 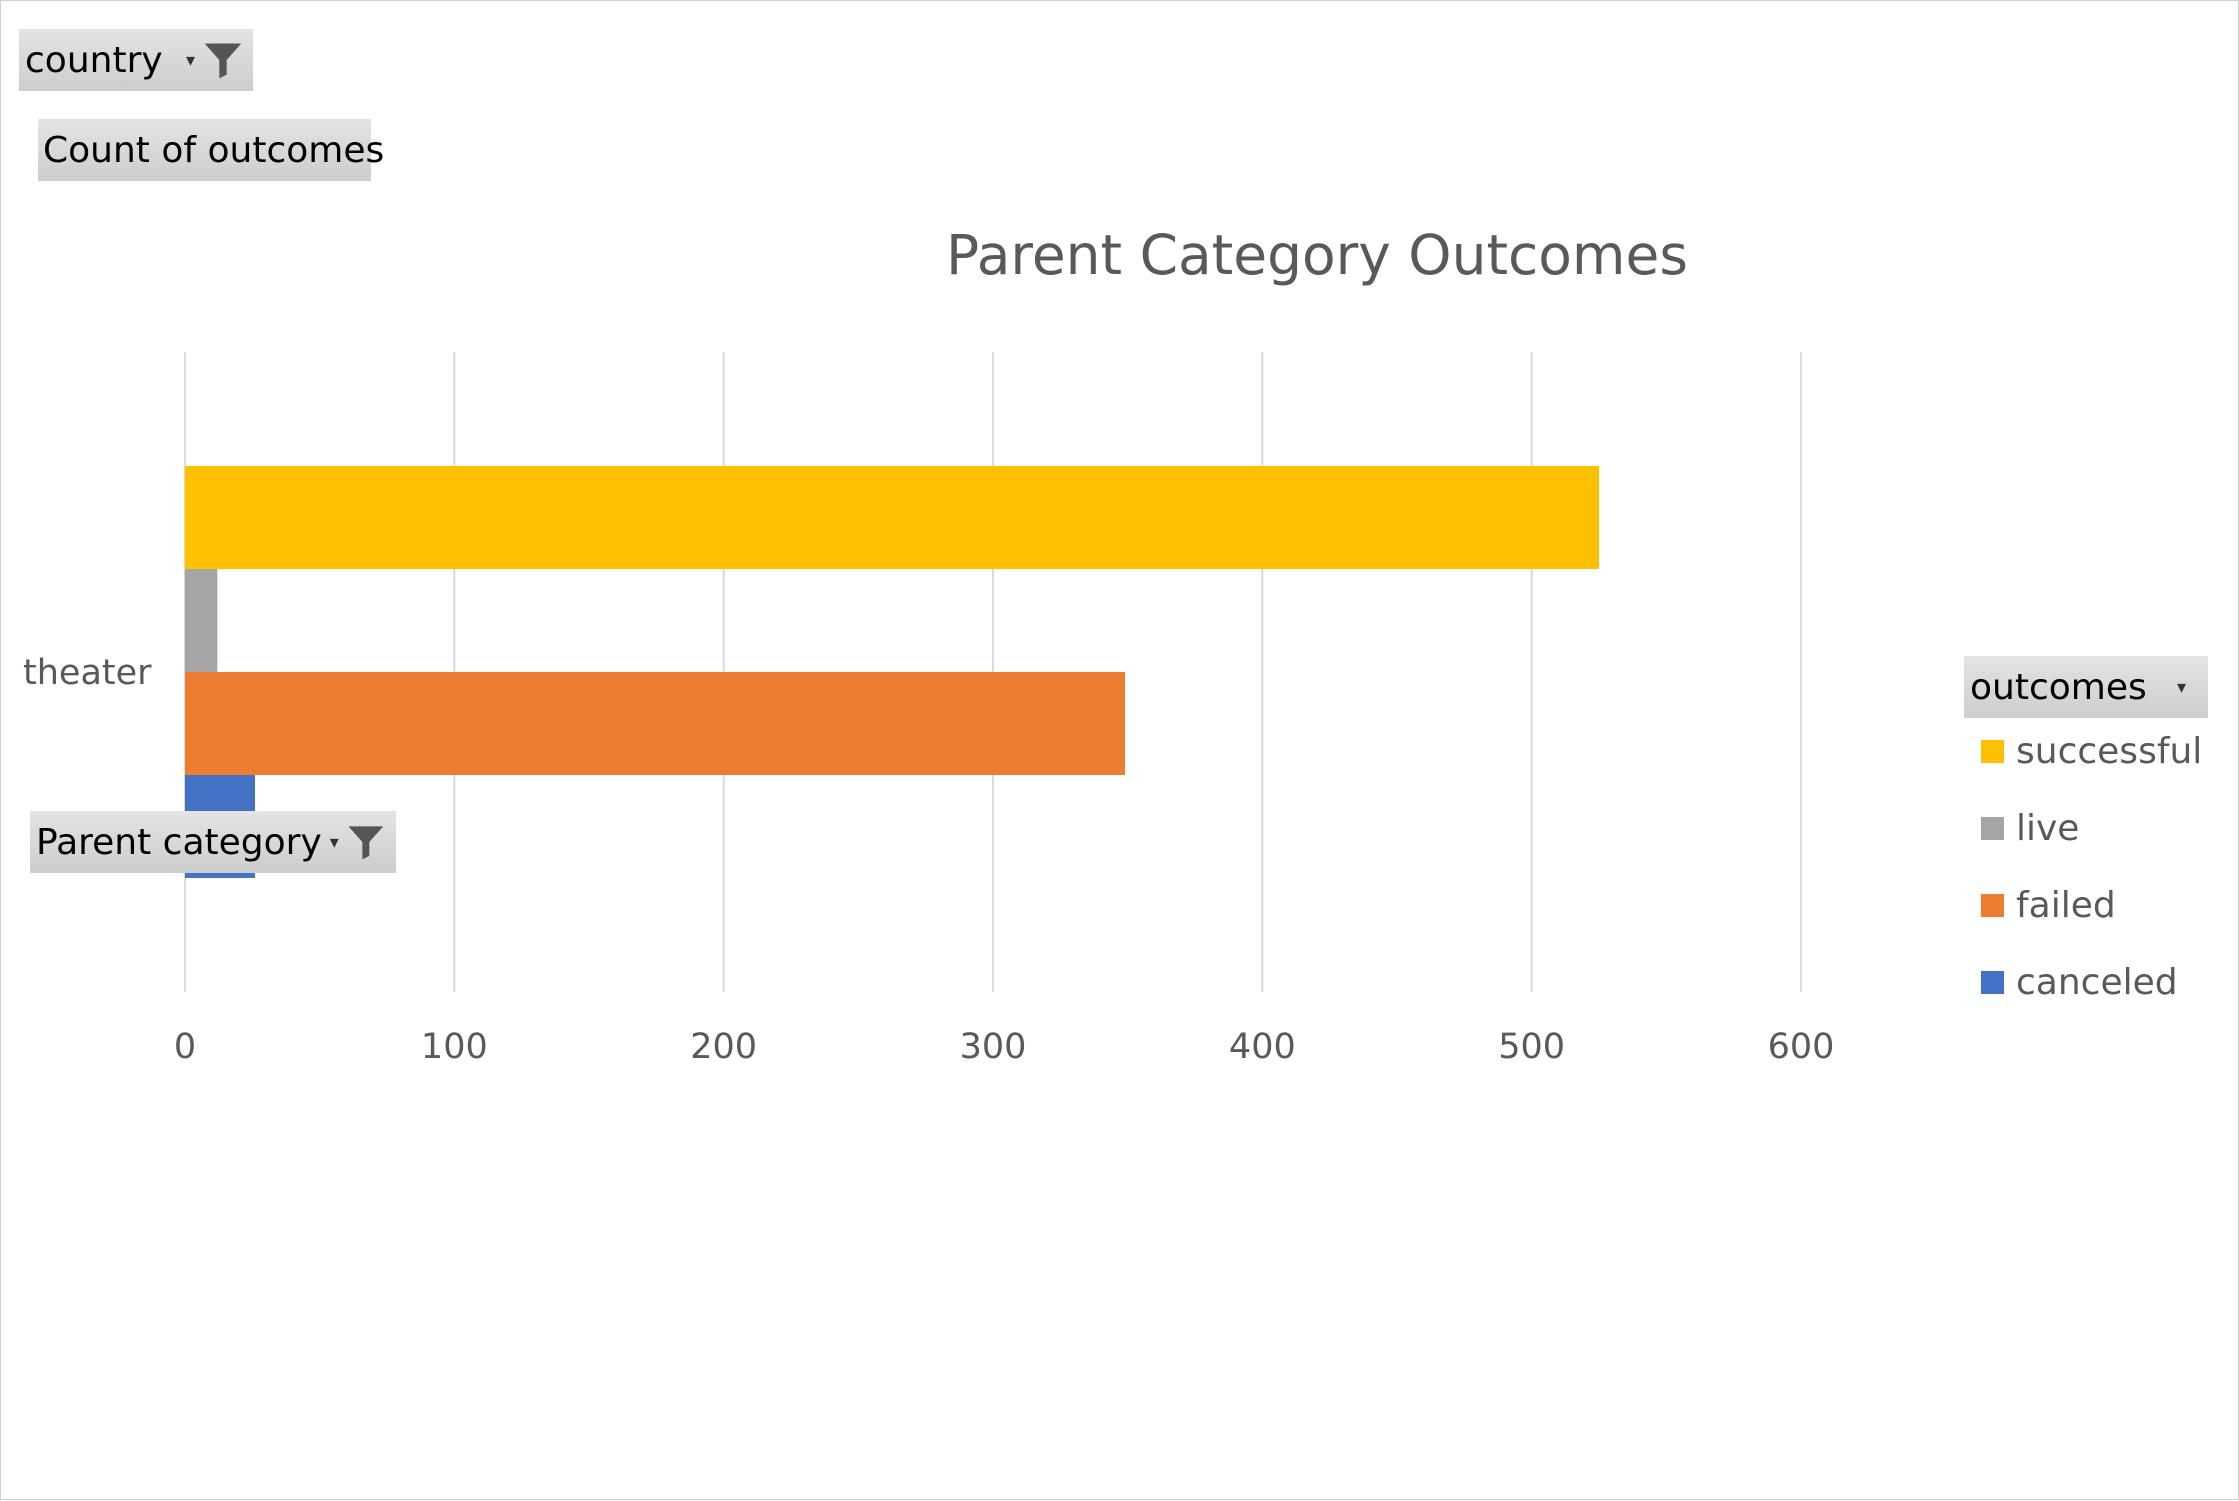 What do you see at coordinates (1262, 1047) in the screenshot?
I see `x-tick-label: 400` at bounding box center [1262, 1047].